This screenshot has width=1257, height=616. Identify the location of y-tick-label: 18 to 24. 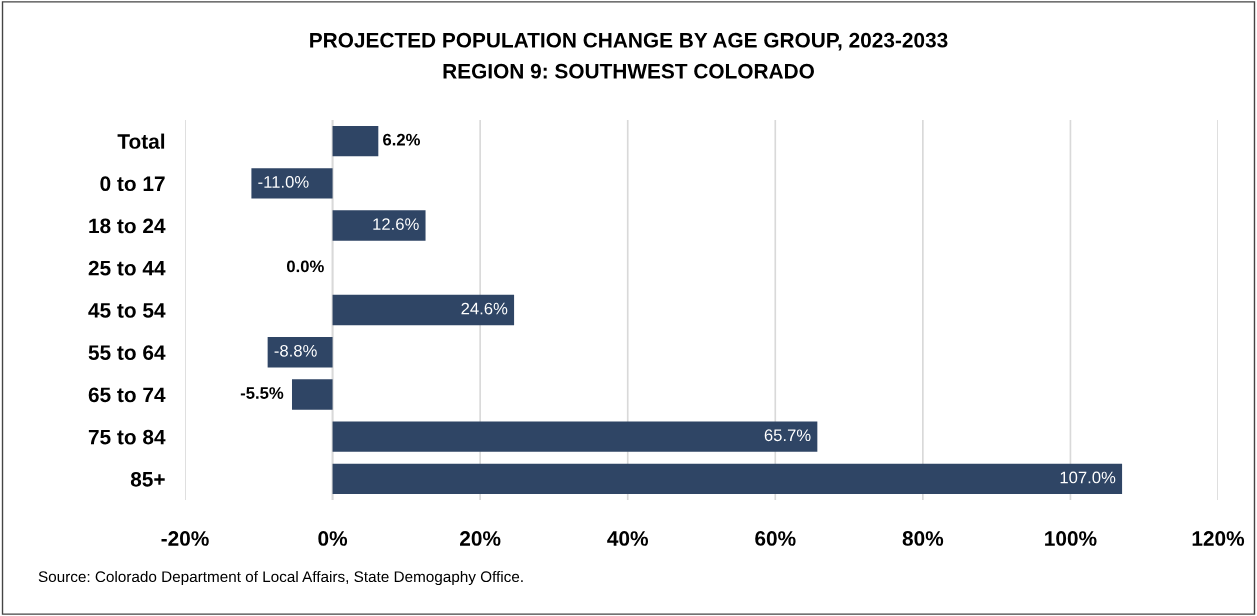
(127, 226).